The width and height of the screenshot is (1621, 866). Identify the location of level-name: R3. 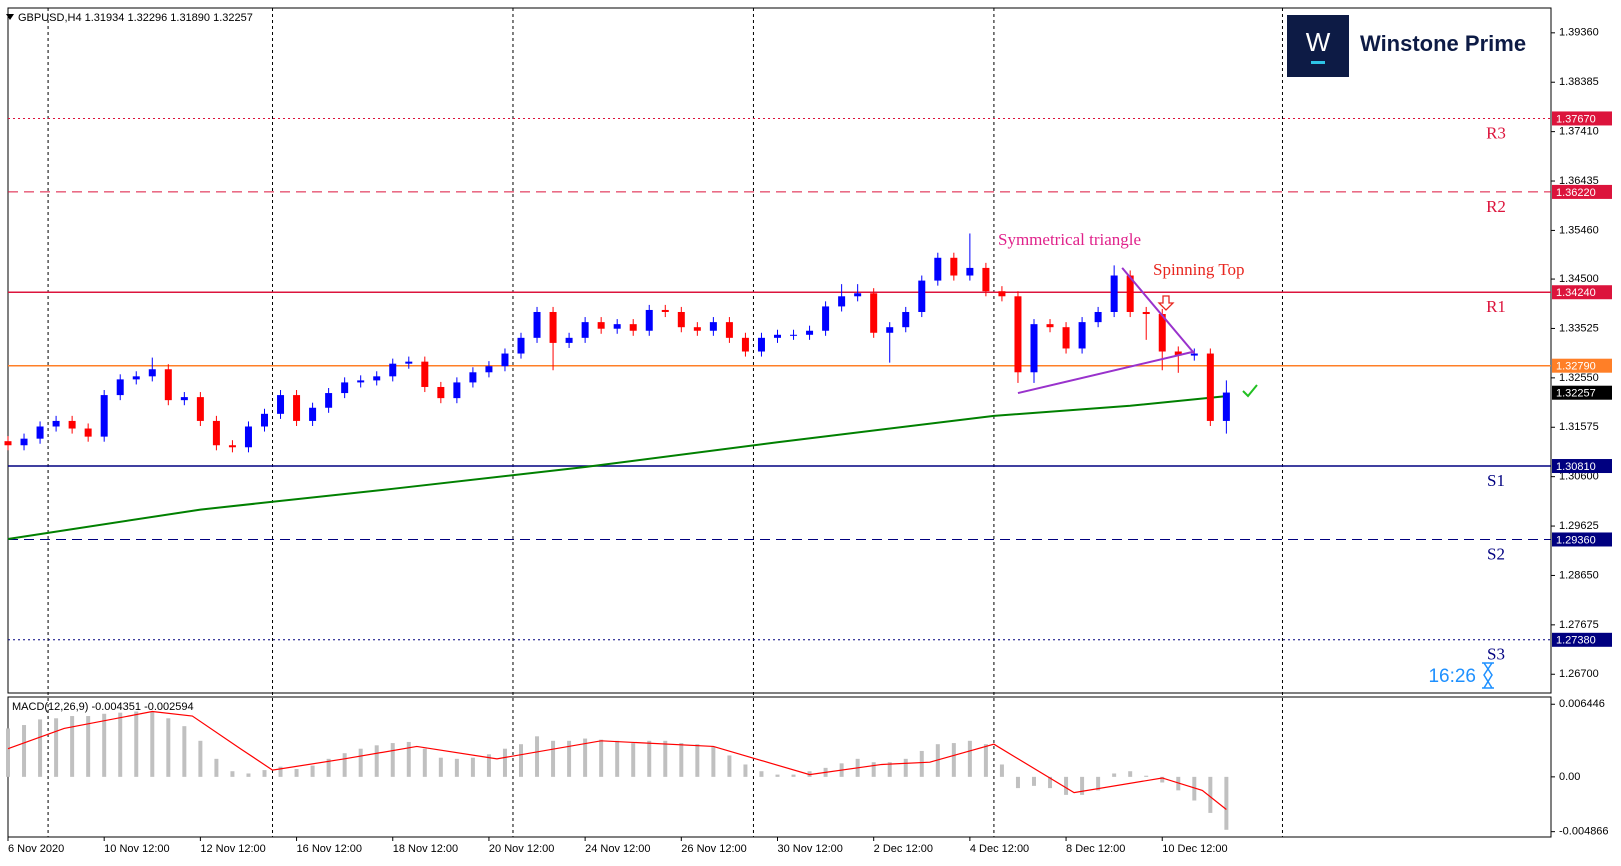
(1496, 132).